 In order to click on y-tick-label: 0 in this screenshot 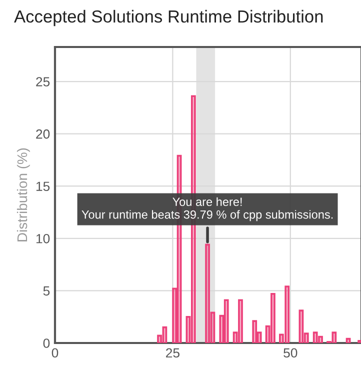, I will do `click(46, 343)`.